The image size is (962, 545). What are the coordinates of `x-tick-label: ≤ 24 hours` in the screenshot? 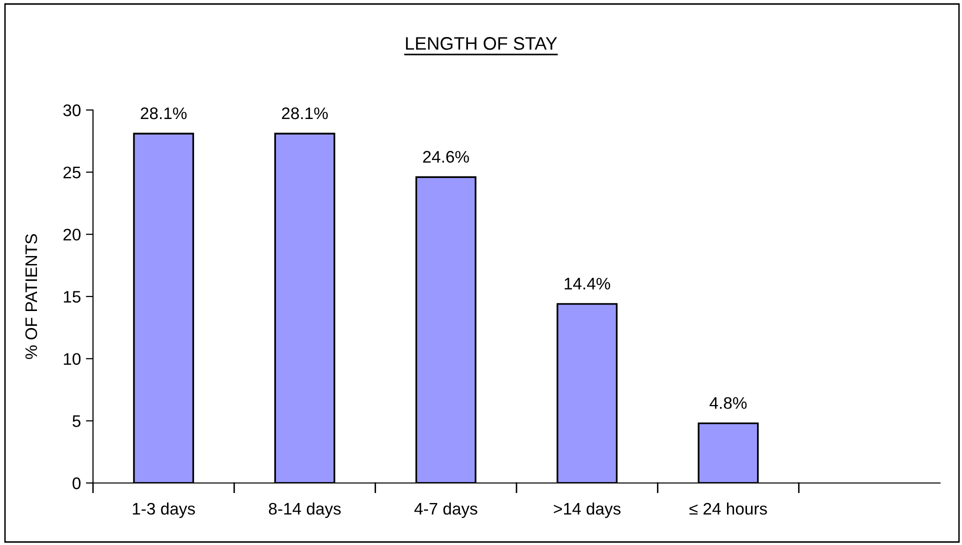 It's located at (728, 508).